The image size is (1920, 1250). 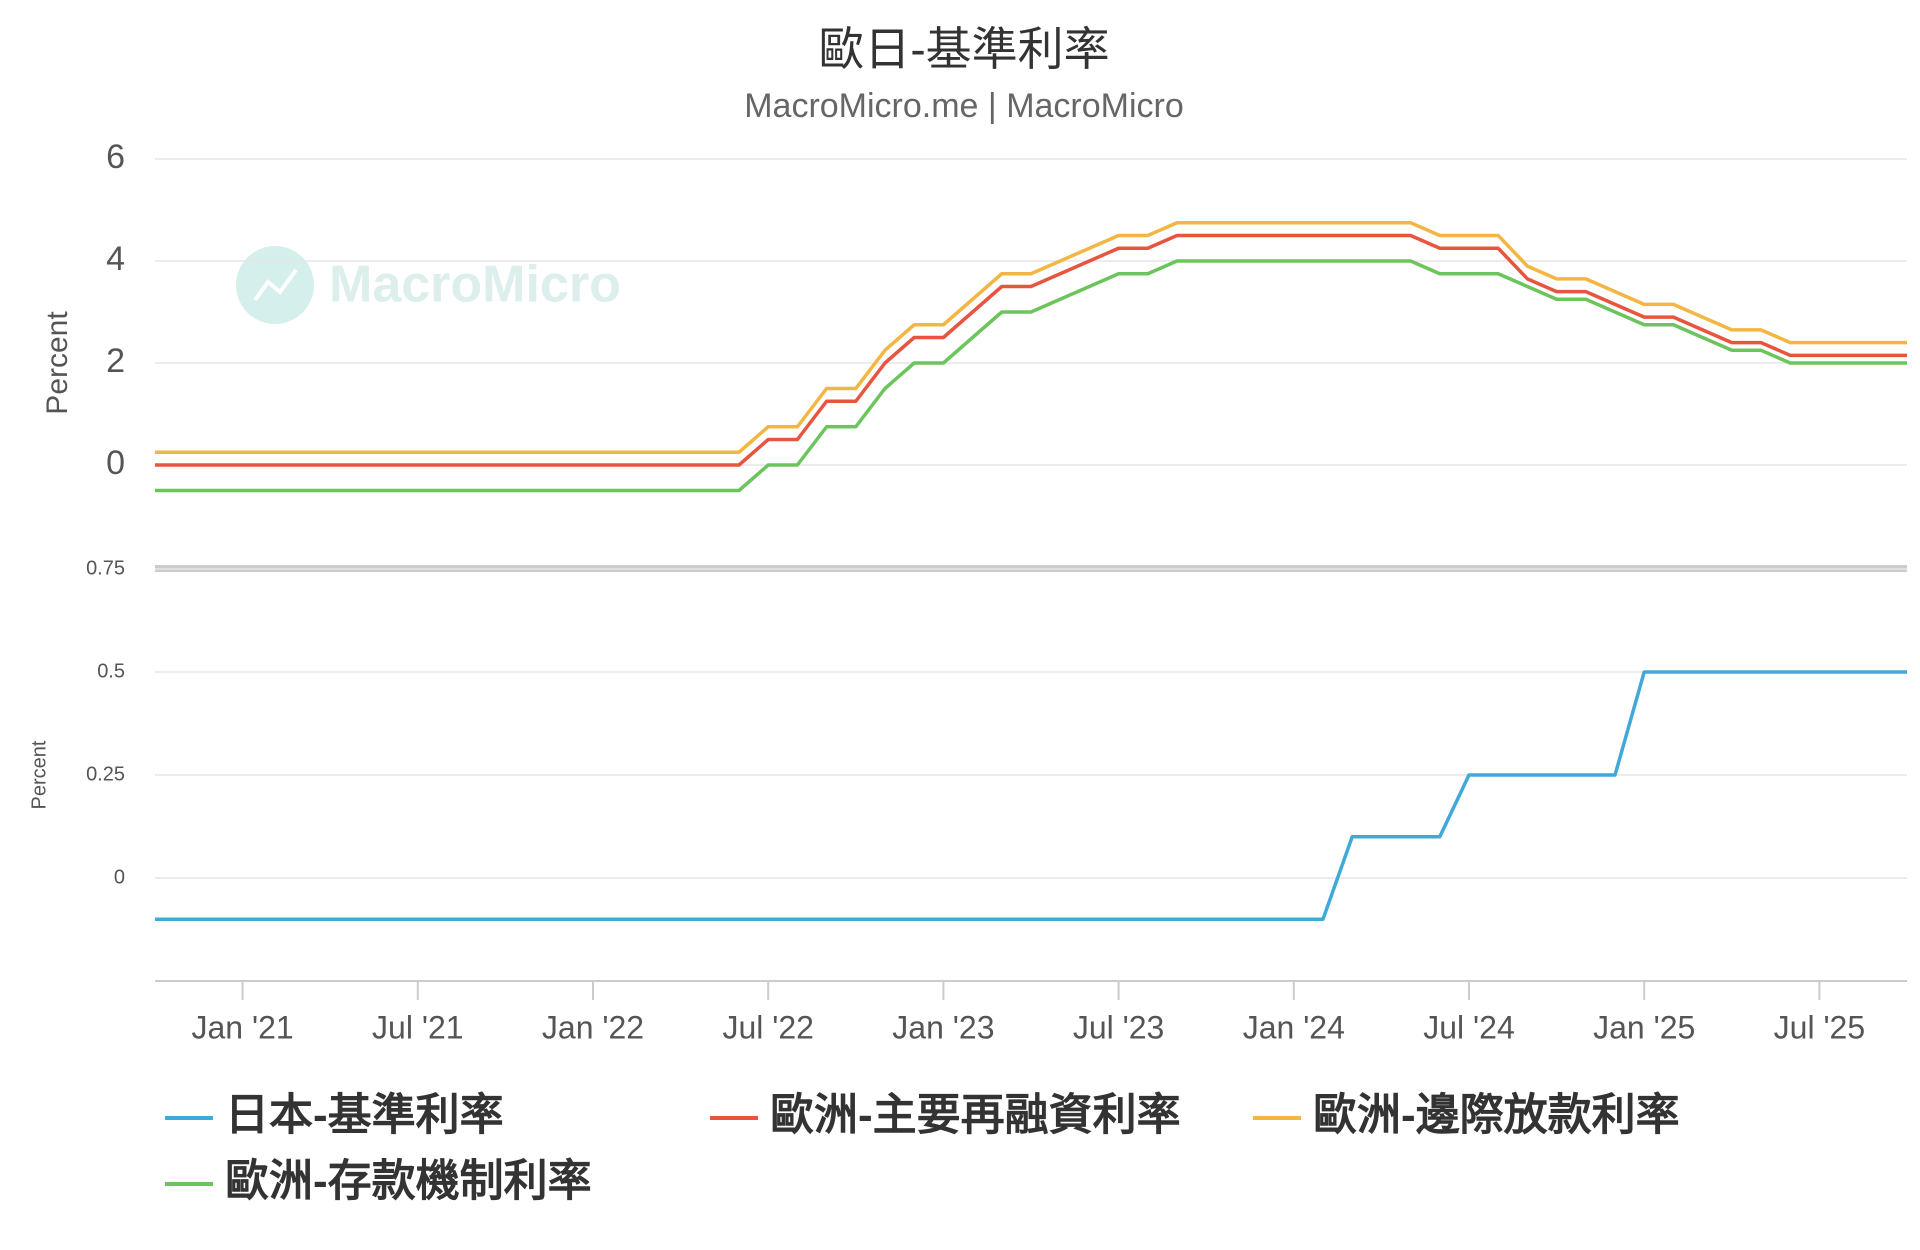 I want to click on legend-label: 歐洲-主要再融資利率, so click(x=975, y=1115).